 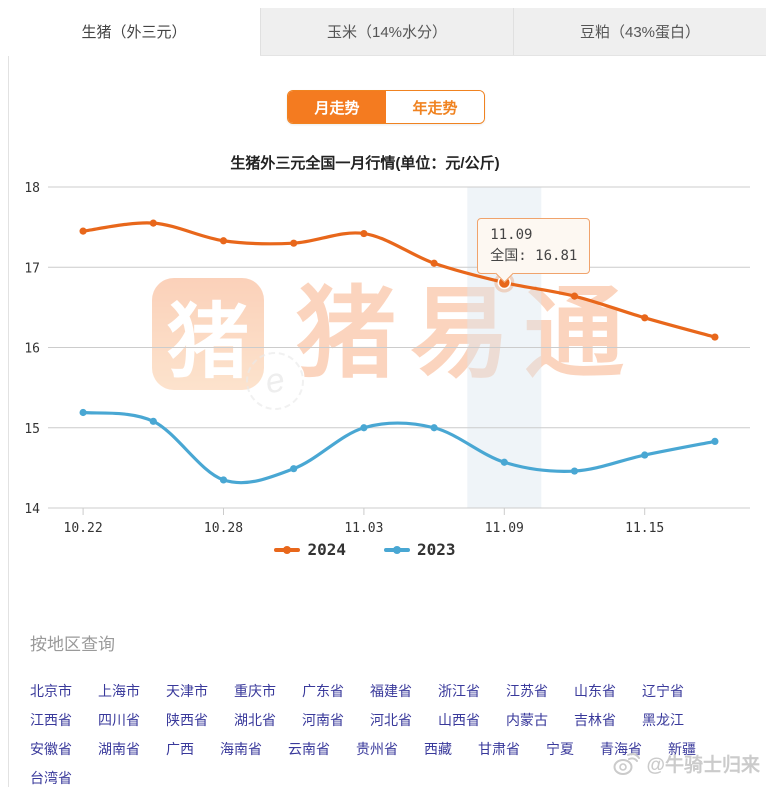 What do you see at coordinates (682, 749) in the screenshot?
I see `region-link-新疆: 新疆` at bounding box center [682, 749].